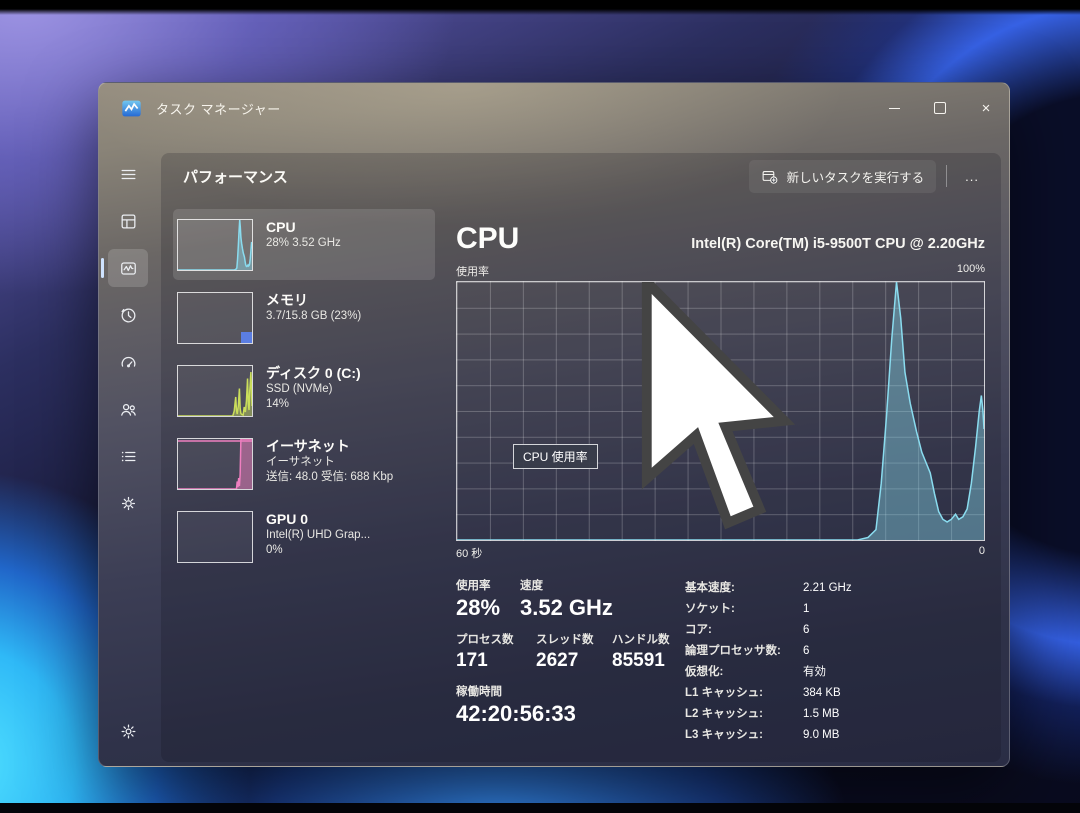 The width and height of the screenshot is (1080, 813). What do you see at coordinates (724, 714) in the screenshot?
I see `stat-label: L2 キャッシュ:` at bounding box center [724, 714].